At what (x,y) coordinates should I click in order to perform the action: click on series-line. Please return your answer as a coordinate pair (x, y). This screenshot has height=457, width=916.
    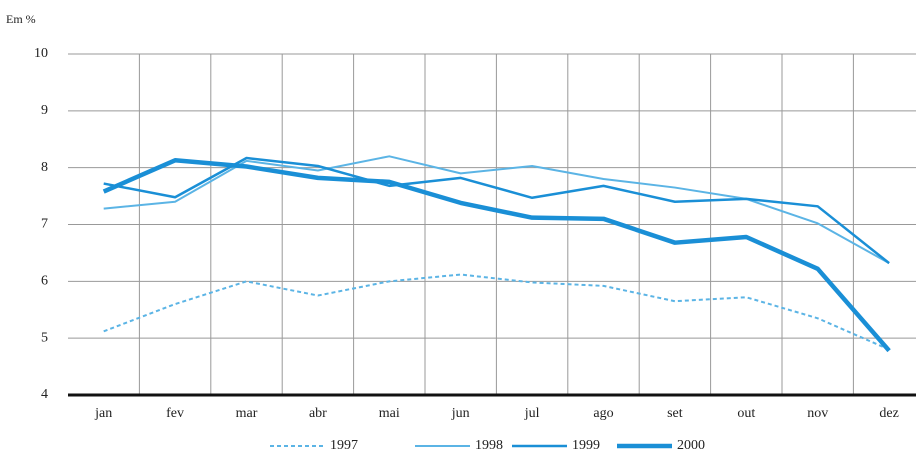
    Looking at the image, I should click on (496, 312).